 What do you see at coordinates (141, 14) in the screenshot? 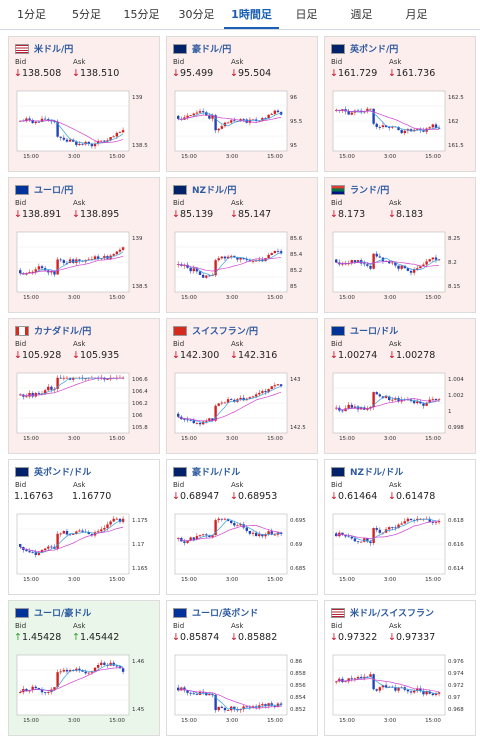
I see `tab-2: 15分足` at bounding box center [141, 14].